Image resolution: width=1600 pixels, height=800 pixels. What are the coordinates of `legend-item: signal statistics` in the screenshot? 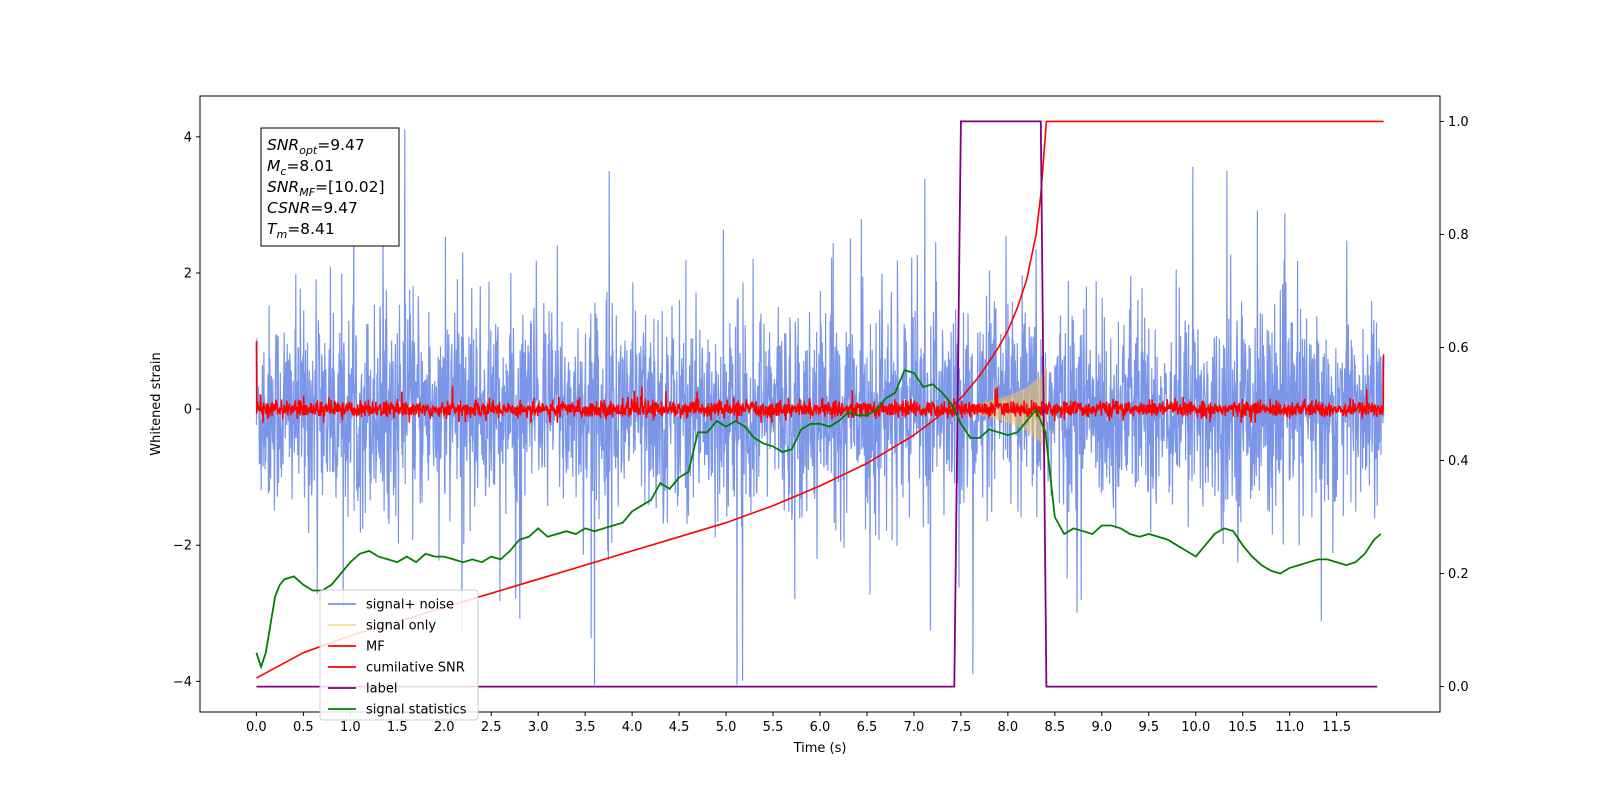 It's located at (397, 710).